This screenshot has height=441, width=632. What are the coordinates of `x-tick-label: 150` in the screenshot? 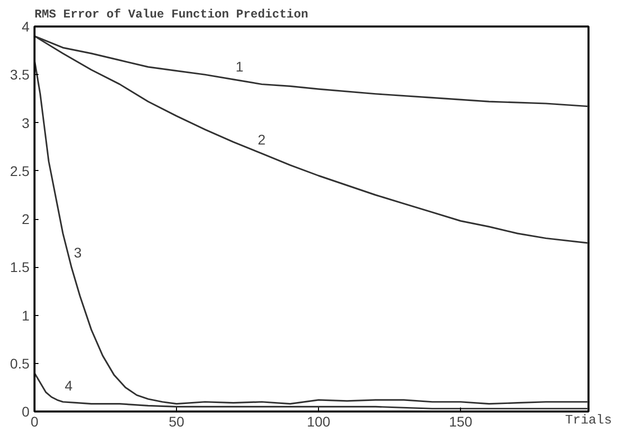 It's located at (460, 422).